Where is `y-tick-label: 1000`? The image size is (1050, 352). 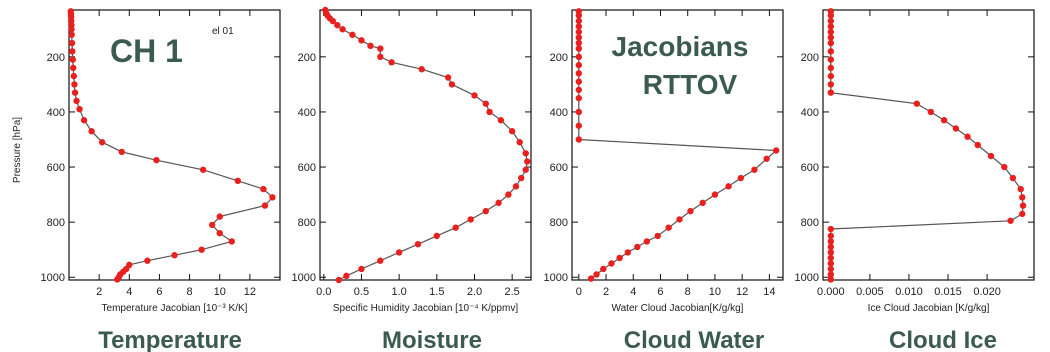
y-tick-label: 1000 is located at coordinates (304, 278).